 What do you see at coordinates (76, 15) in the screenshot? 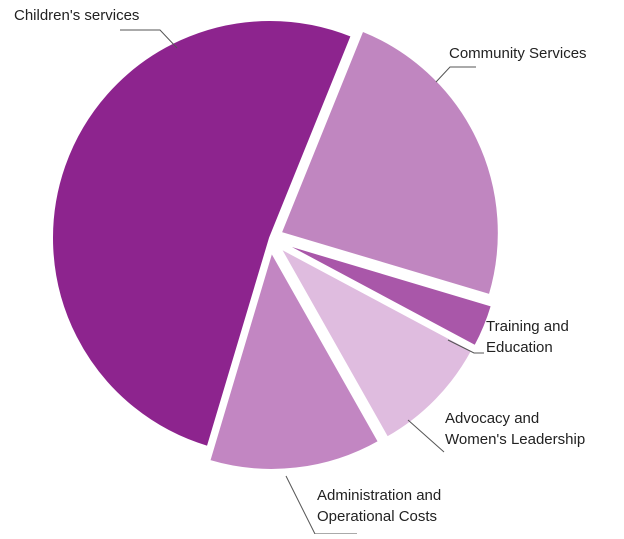
I see `slice-label-4: Children's services` at bounding box center [76, 15].